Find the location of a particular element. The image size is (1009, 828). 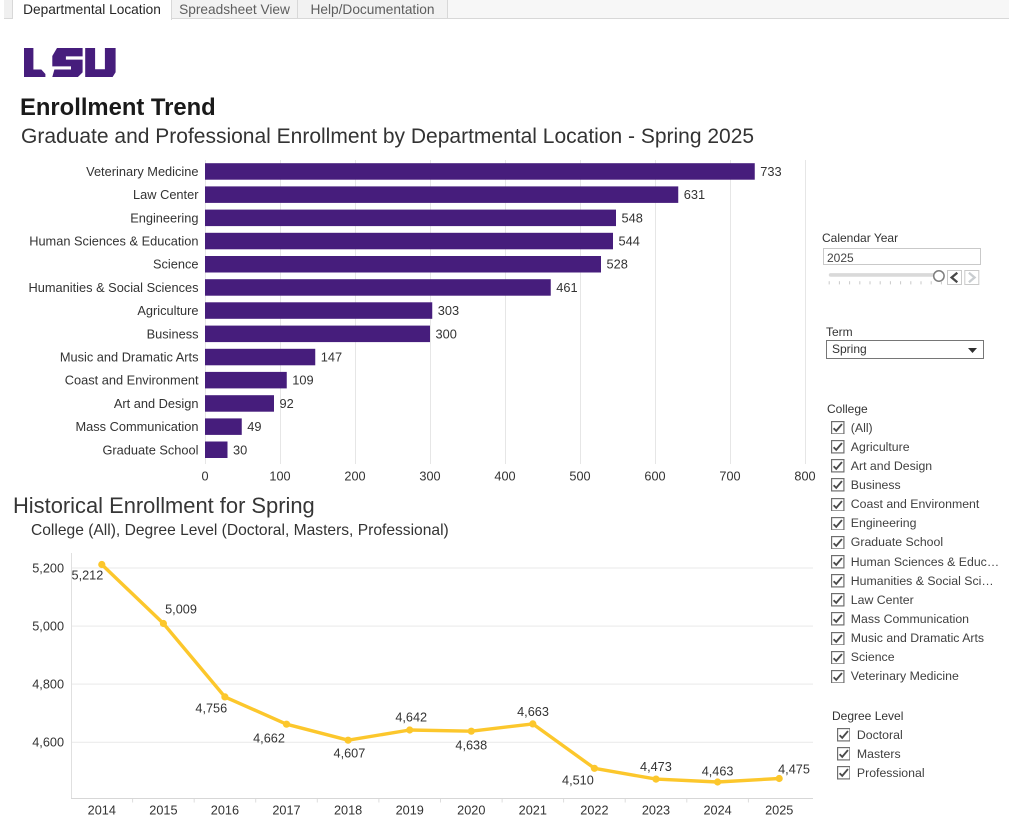

svg-text: 4,475 is located at coordinates (794, 769).